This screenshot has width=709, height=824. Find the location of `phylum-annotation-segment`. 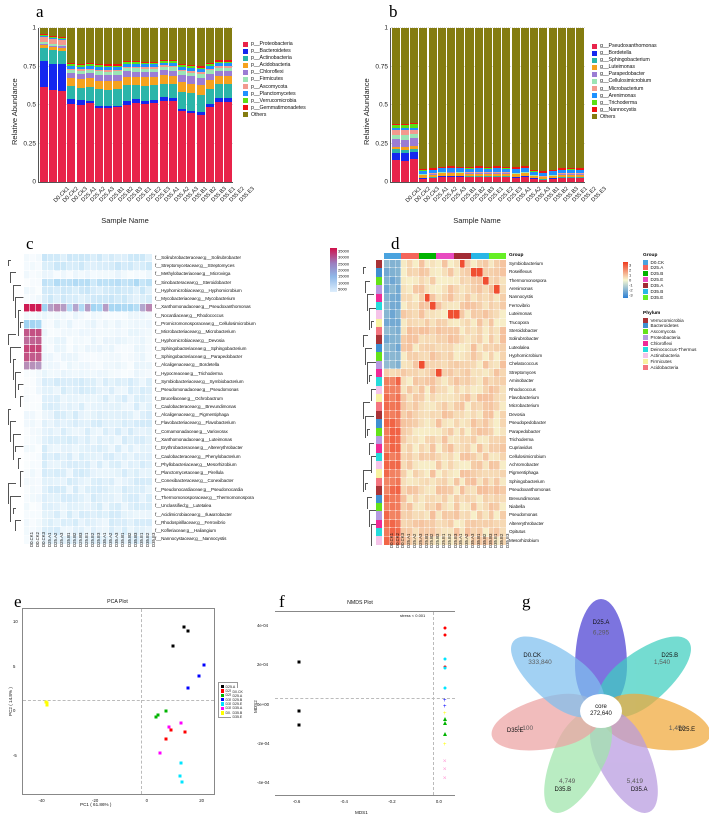

phylum-annotation-segment is located at coordinates (379, 523).